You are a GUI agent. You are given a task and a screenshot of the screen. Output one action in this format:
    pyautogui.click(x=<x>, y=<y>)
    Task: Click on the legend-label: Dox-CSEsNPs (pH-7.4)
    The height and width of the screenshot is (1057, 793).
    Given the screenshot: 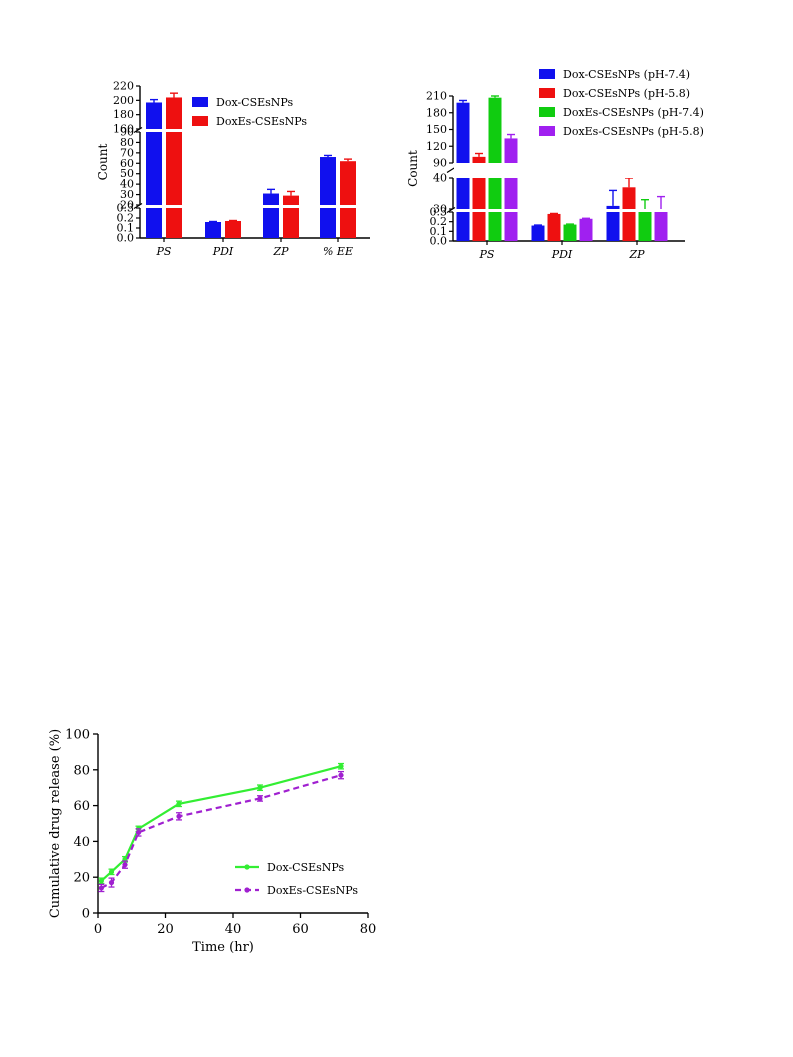 What is the action you would take?
    pyautogui.click(x=626, y=74)
    